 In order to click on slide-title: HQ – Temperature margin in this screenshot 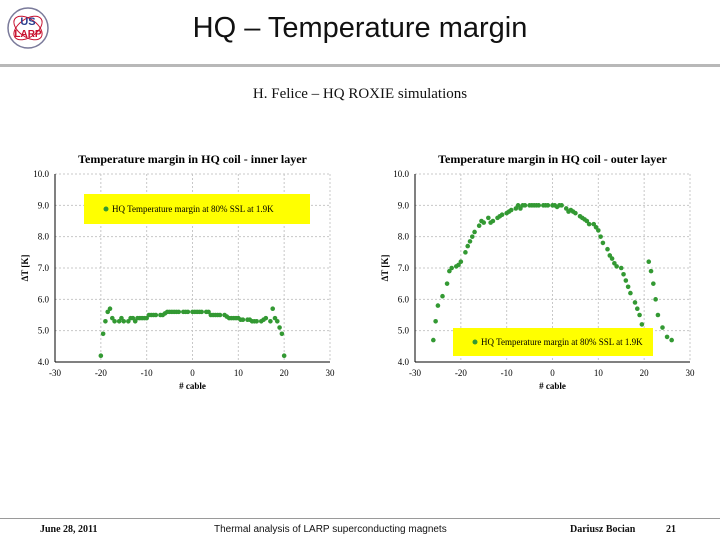, I will do `click(360, 28)`.